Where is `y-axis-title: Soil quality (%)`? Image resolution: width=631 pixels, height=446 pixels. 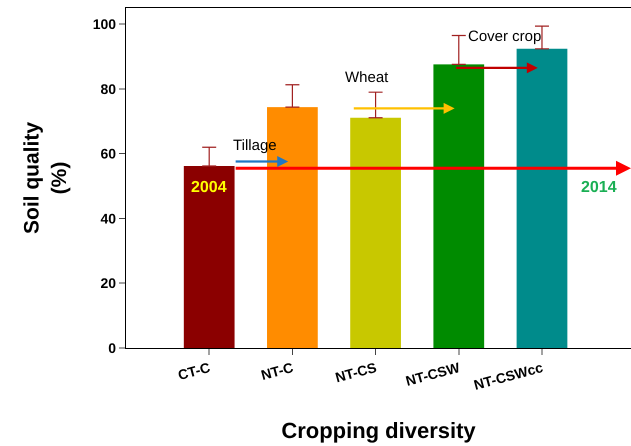
y-axis-title: Soil quality (%) is located at coordinates (45, 178).